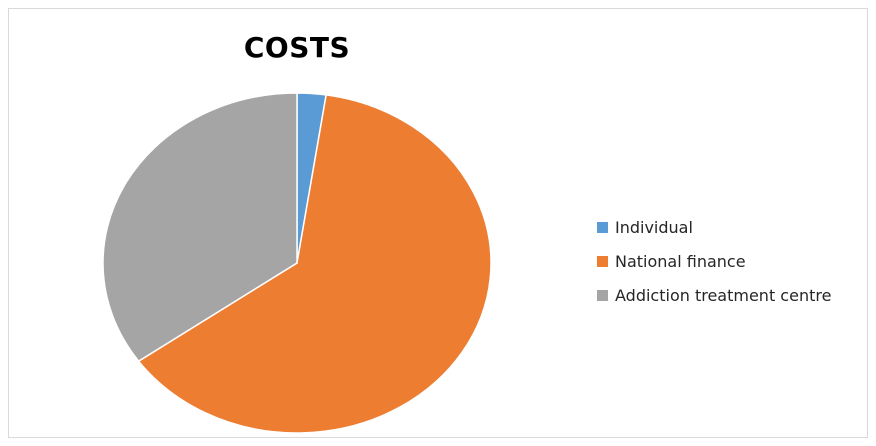 The height and width of the screenshot is (446, 876). I want to click on pie-slice-addiction-treatment-centre, so click(200, 227).